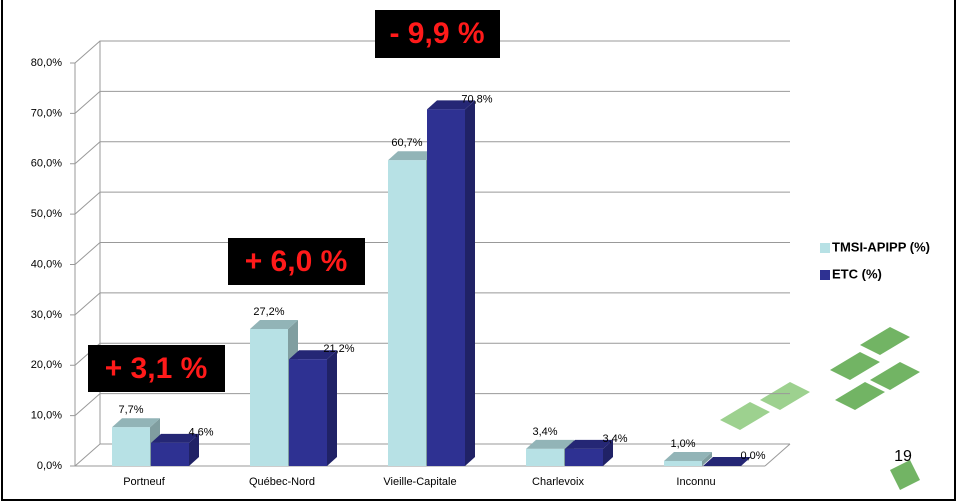  What do you see at coordinates (682, 444) in the screenshot?
I see `value-label: 1,0%` at bounding box center [682, 444].